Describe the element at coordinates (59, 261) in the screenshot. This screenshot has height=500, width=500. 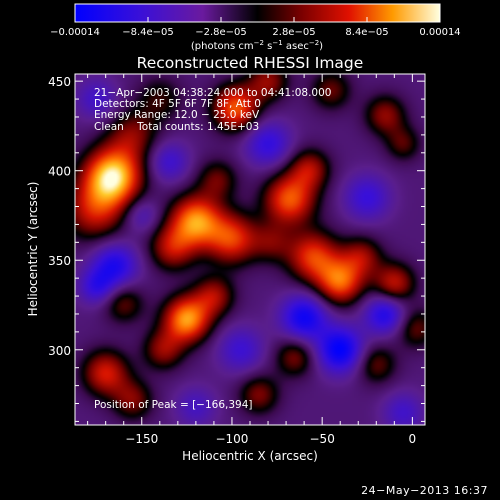
I see `y-tick-label: 350` at that location.